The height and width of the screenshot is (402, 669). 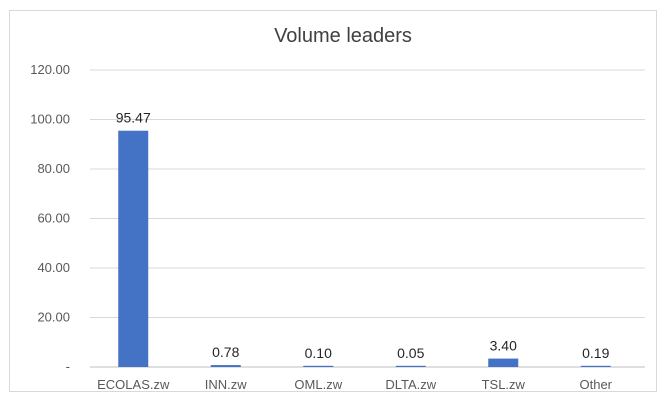 I want to click on category-label: ECOLAS.zw, so click(x=133, y=384).